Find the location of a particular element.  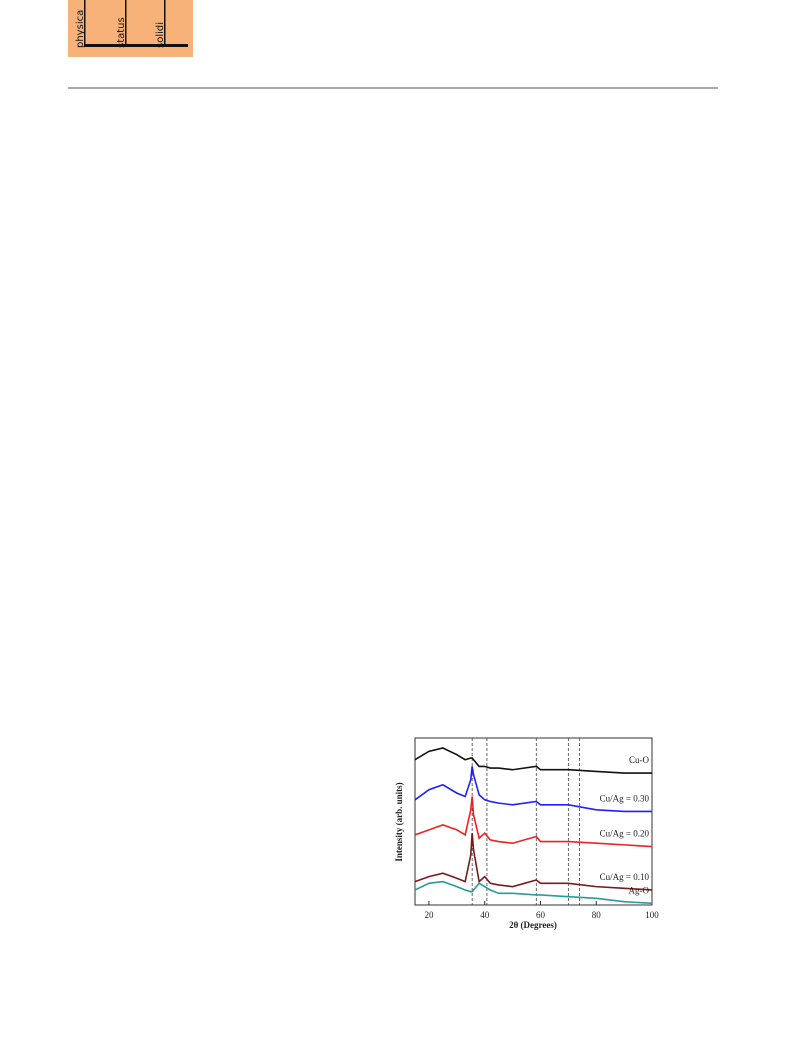

y-axis-title: Intensity (arb. units) is located at coordinates (399, 821).